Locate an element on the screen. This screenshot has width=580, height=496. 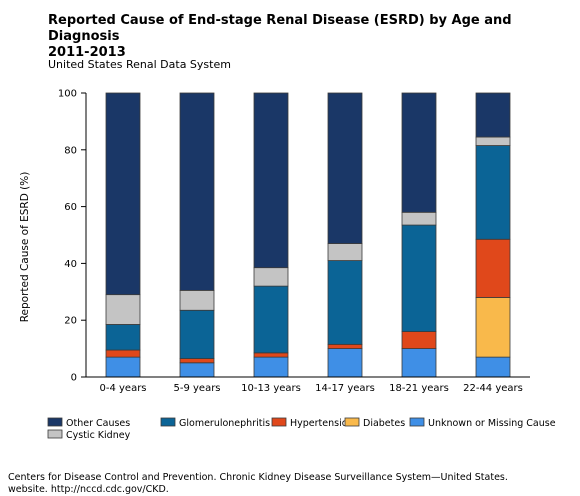
x-tick-label: 14-17 years is located at coordinates (345, 388).